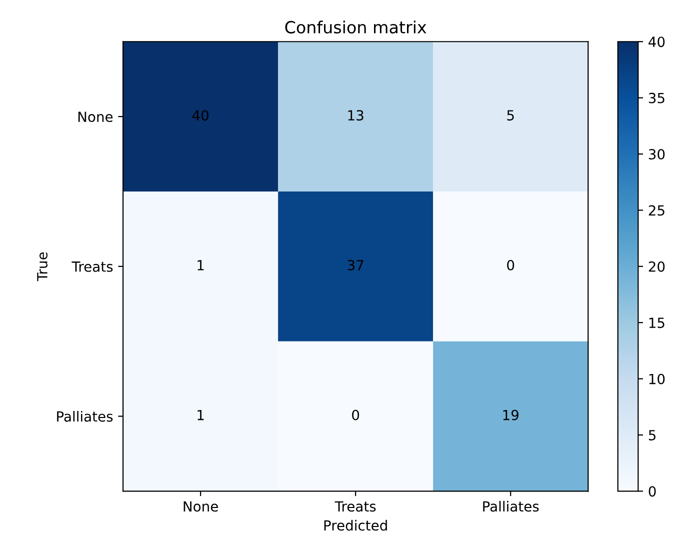 Image resolution: width=676 pixels, height=555 pixels. Describe the element at coordinates (656, 154) in the screenshot. I see `color-bar-label: 30` at that location.